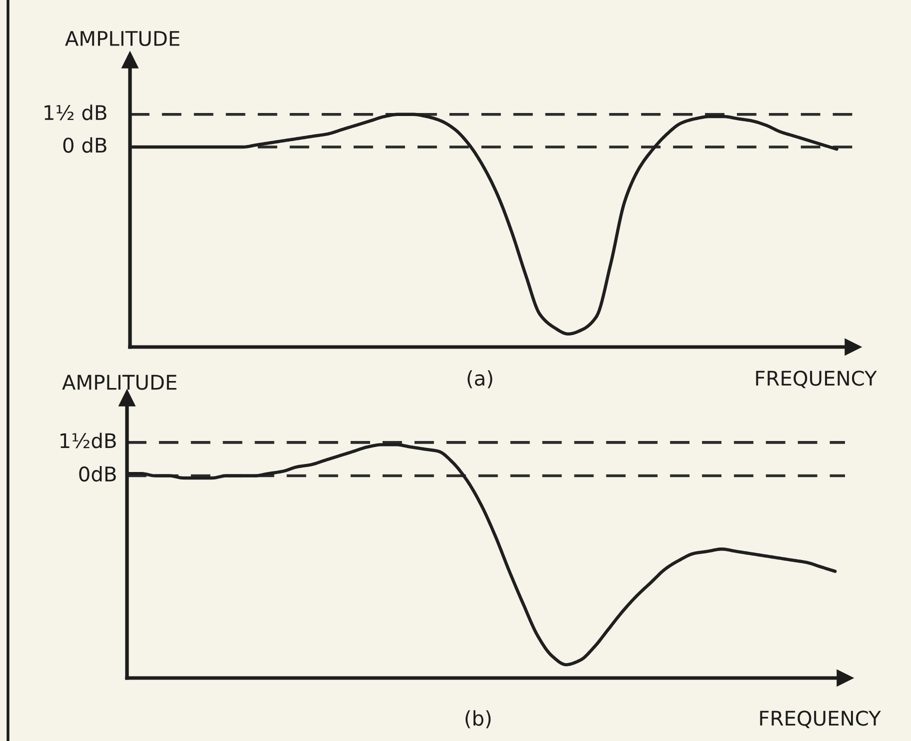 The image size is (911, 741). I want to click on text: (b), so click(478, 719).